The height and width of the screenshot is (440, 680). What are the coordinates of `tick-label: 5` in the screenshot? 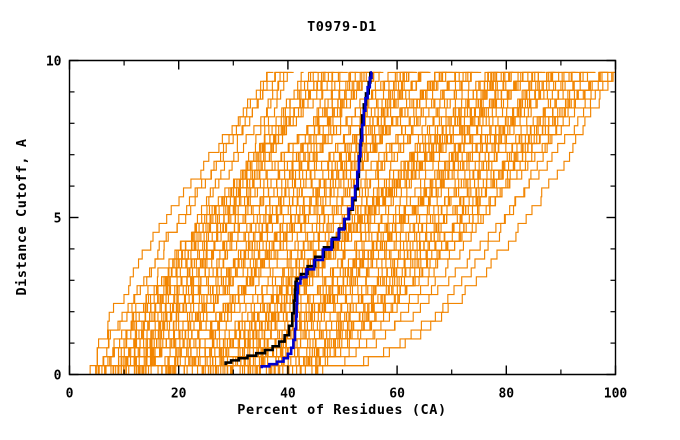 It's located at (58, 219).